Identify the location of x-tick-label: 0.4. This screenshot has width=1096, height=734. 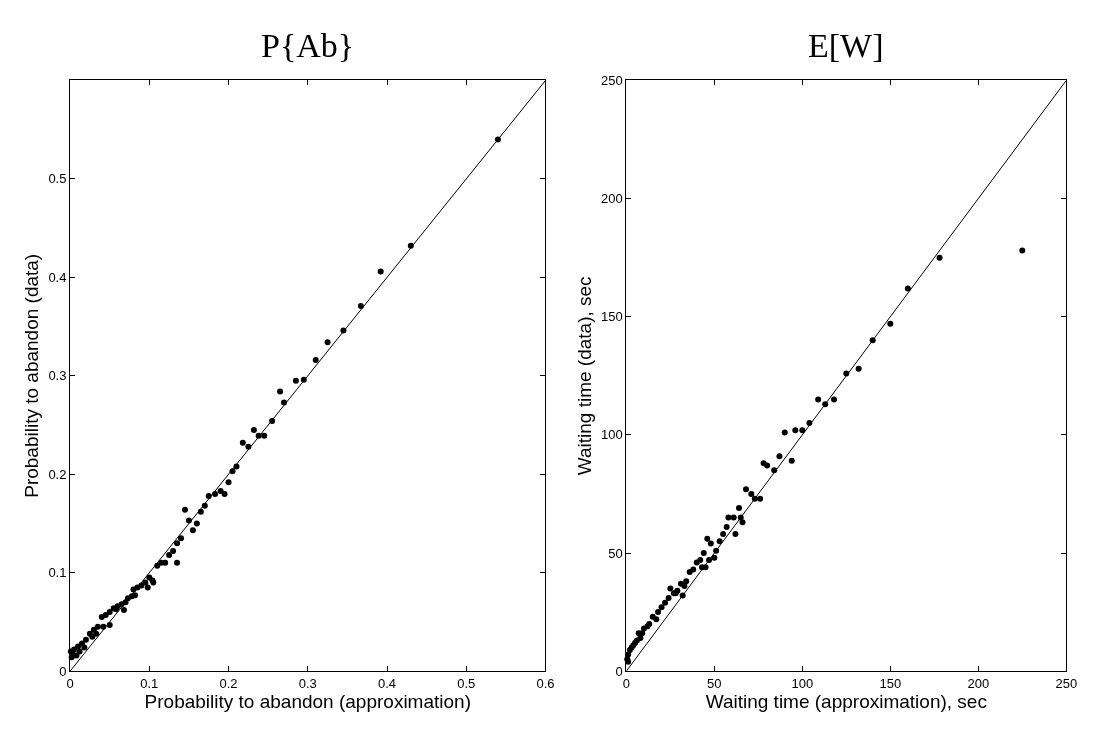
(387, 683).